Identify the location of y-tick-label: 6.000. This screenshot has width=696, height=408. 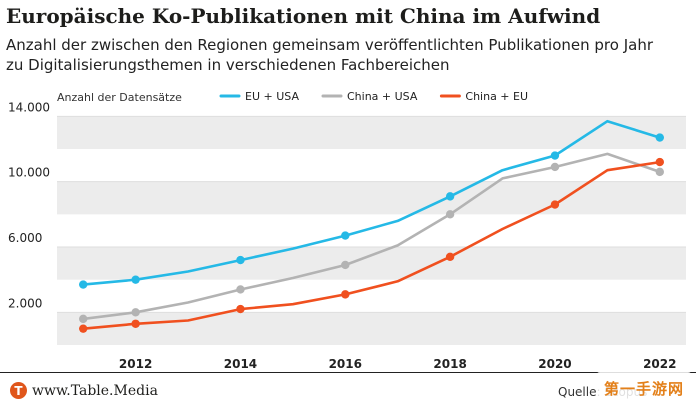
(25, 238).